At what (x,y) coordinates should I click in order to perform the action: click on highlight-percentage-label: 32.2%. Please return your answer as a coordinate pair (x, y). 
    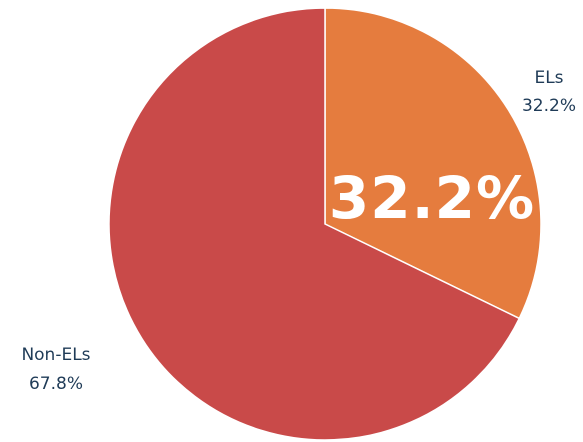
    Looking at the image, I should click on (432, 198).